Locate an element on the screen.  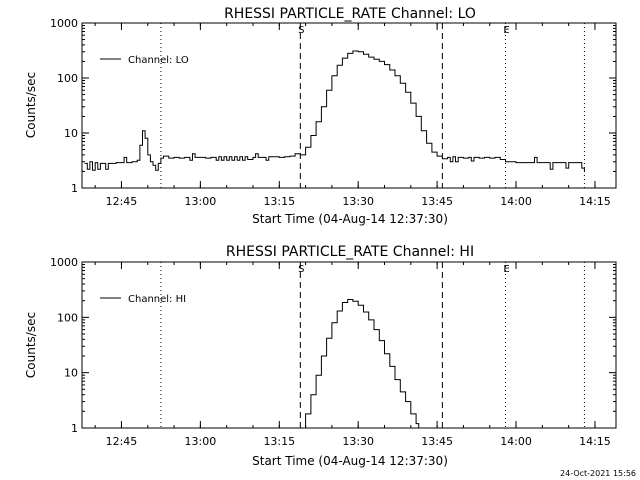
footer-timestamp: 24-Oct-2021 15:56 is located at coordinates (598, 473).